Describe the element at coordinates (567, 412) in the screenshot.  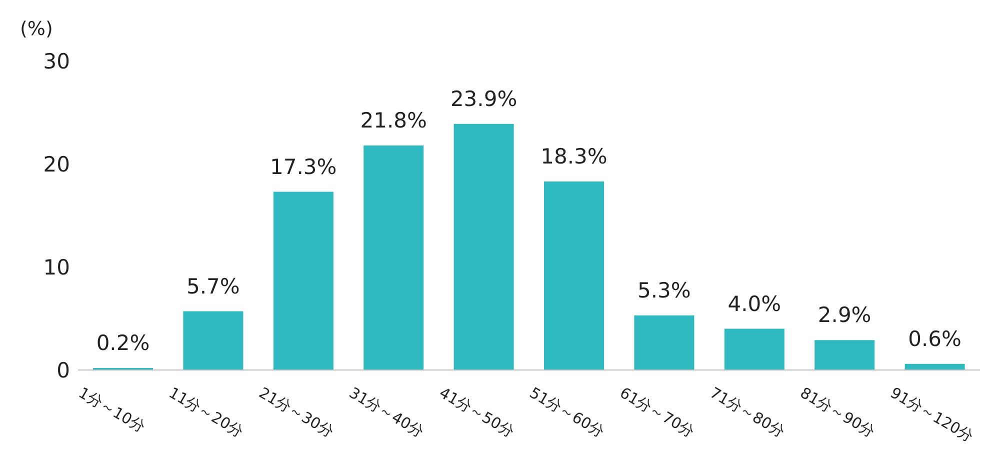
I see `x-tick-label: 51分～60分` at that location.